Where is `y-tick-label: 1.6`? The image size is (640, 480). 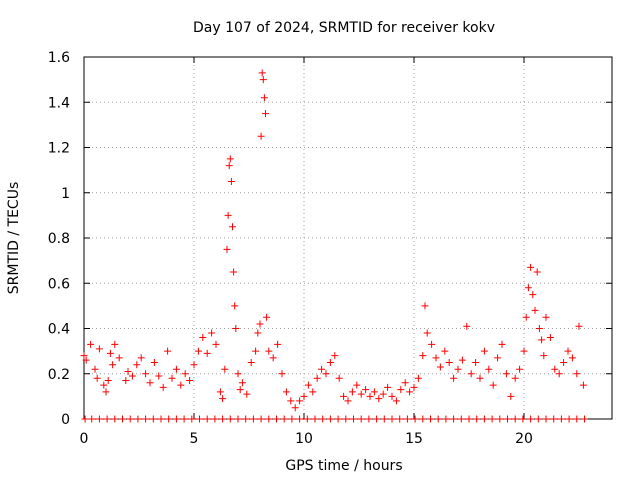
y-tick-label: 1.6 is located at coordinates (59, 58).